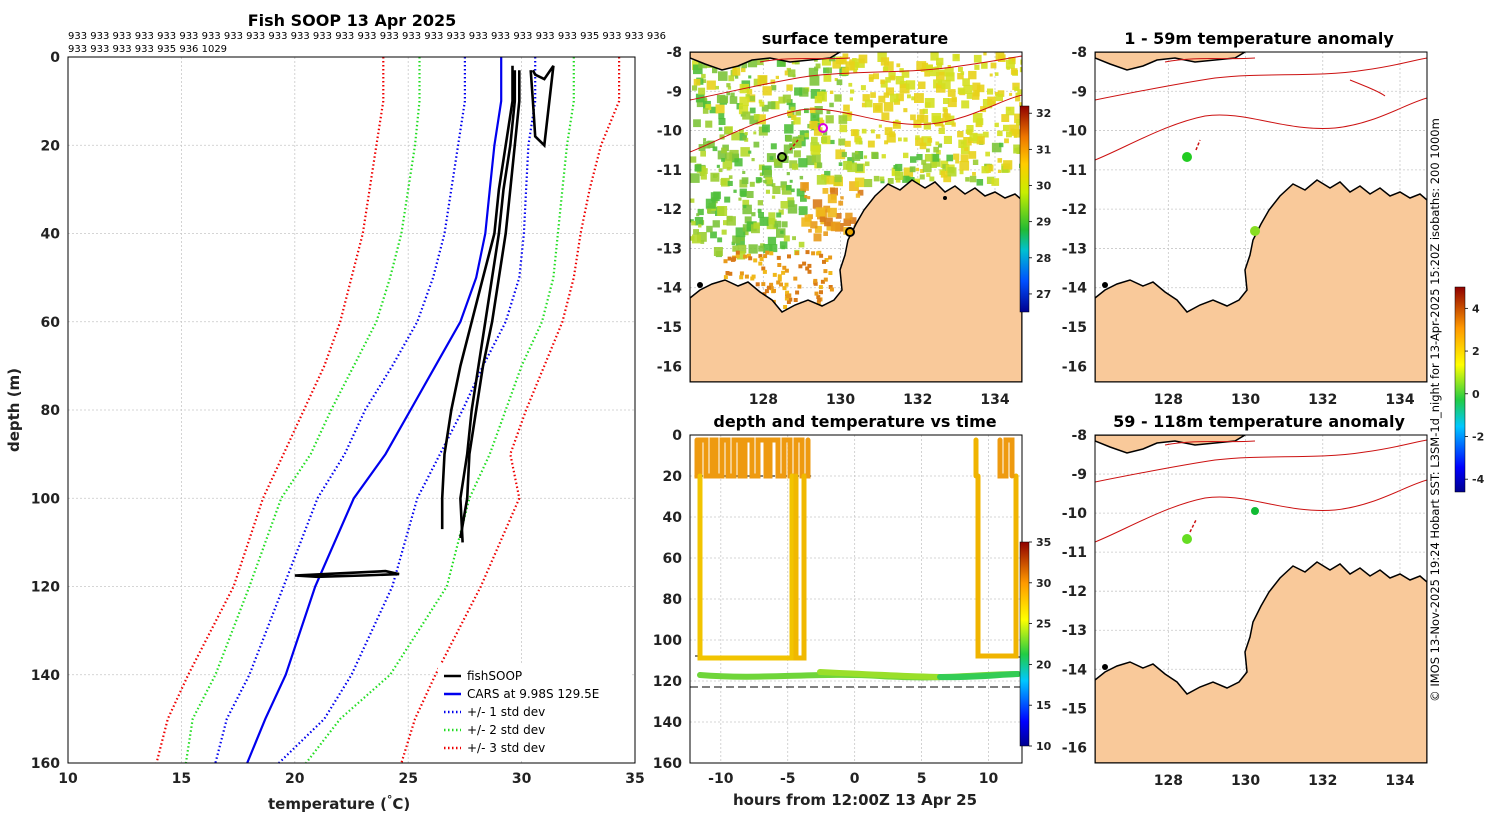  What do you see at coordinates (506, 748) in the screenshot?
I see `legend-label: +/- 3 std dev` at bounding box center [506, 748].